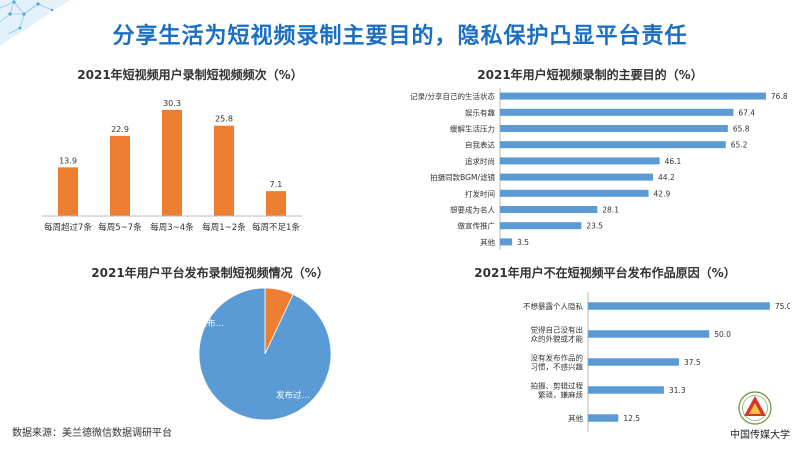  I want to click on page-title: 分享生活为短视频录制主要目的，隐私保护凸显平台责任, so click(400, 36).